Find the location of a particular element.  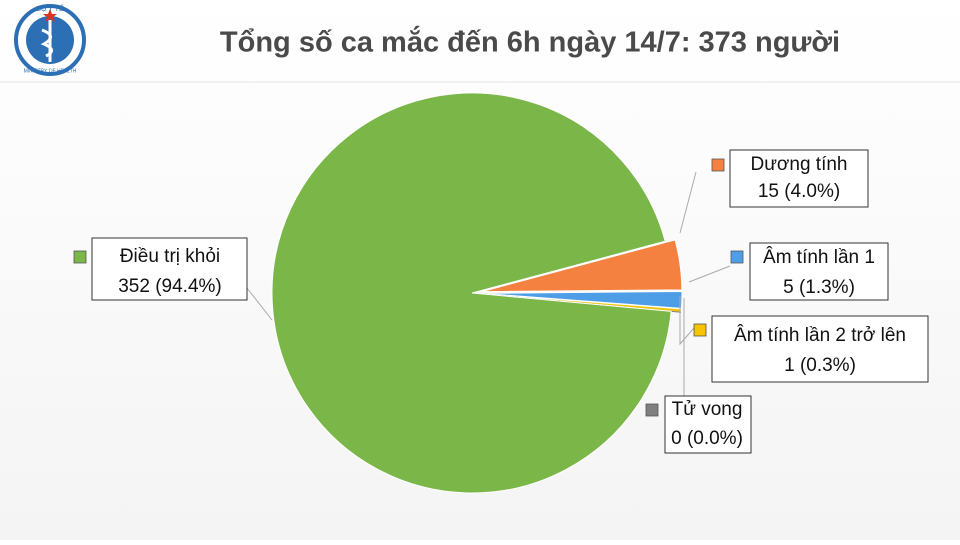

slice-name: Điều trị khỏi is located at coordinates (170, 256).